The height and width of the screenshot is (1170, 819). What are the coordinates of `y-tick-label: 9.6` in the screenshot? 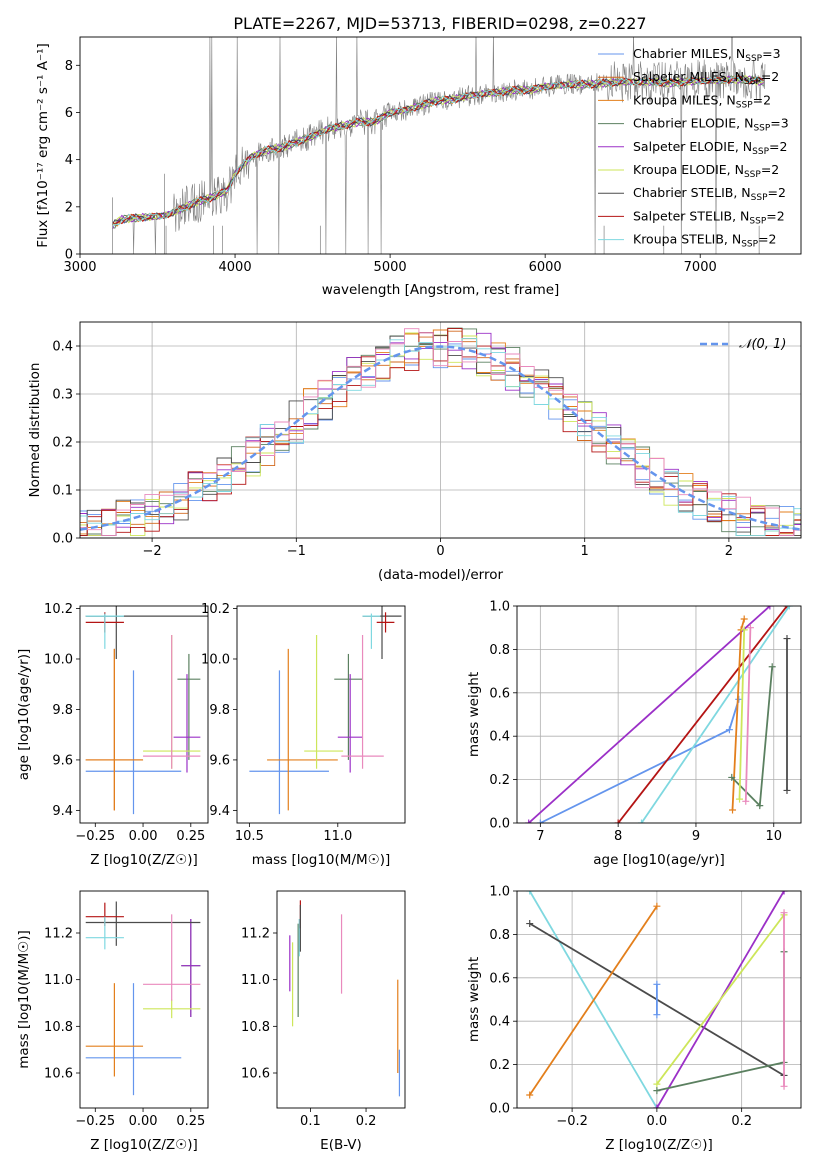 It's located at (219, 760).